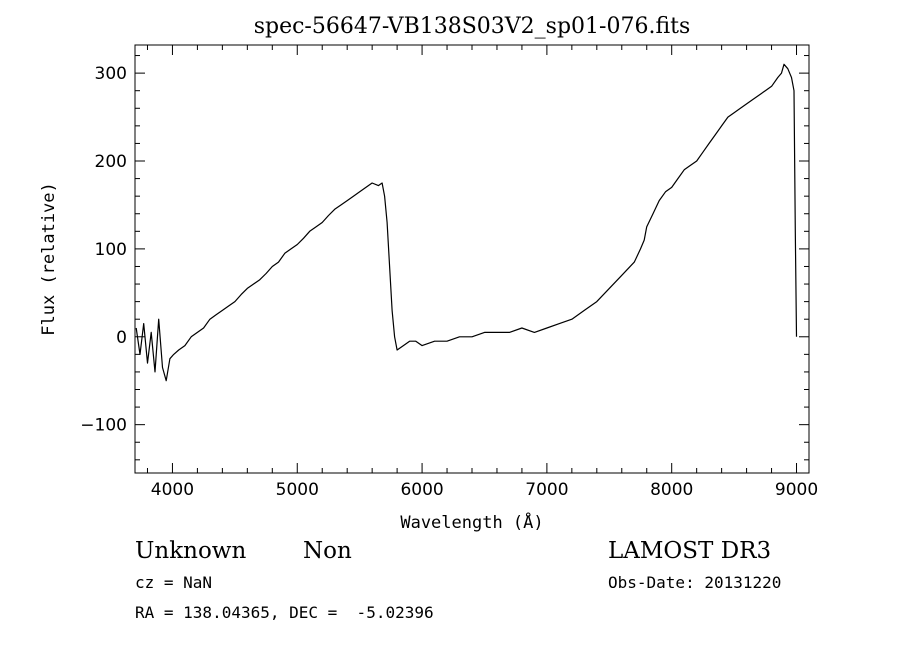 The width and height of the screenshot is (900, 649). I want to click on x-tick-label: 8000, so click(671, 490).